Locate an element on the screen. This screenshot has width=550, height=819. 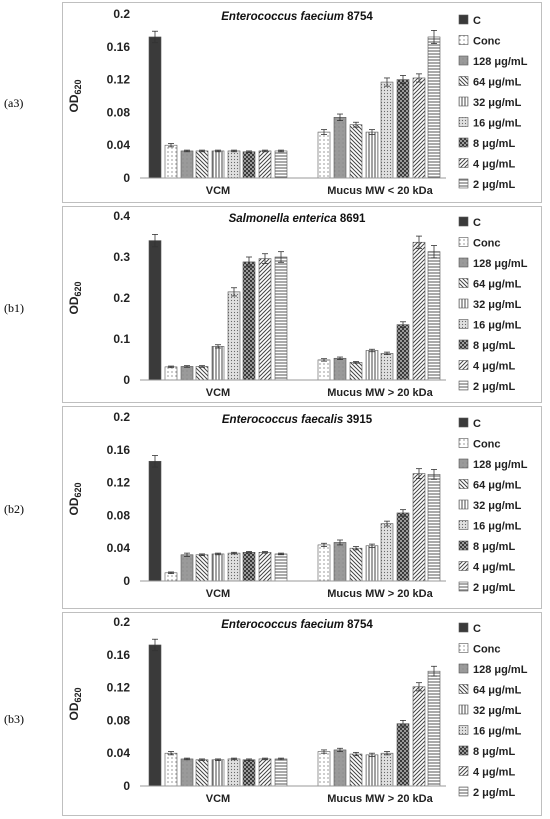
chart-title: Enterococcus faecium 8754 is located at coordinates (297, 625).